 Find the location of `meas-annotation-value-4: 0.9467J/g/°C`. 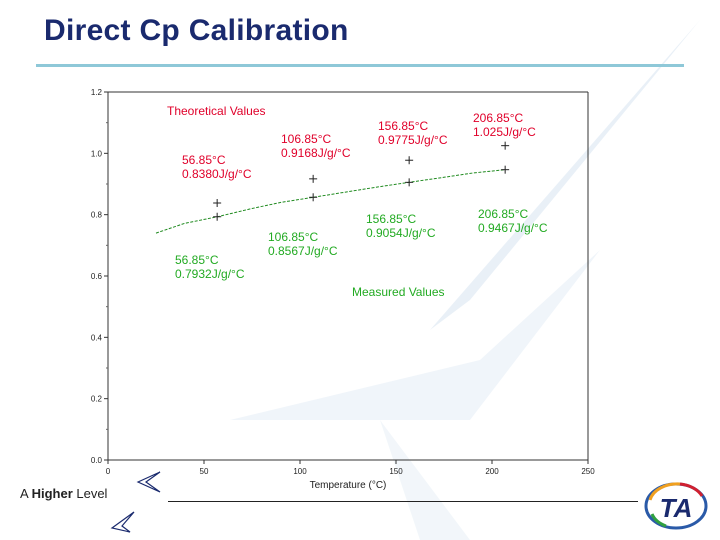

meas-annotation-value-4: 0.9467J/g/°C is located at coordinates (513, 228).